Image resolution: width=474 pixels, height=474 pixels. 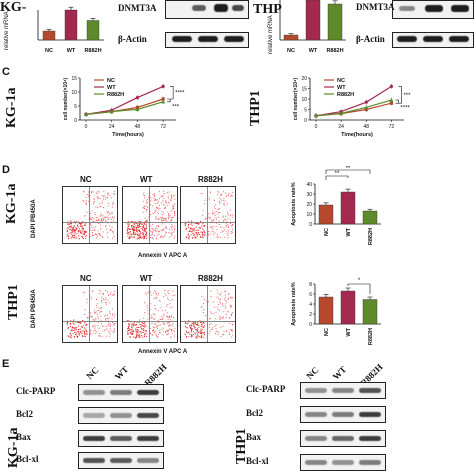 I want to click on bar-wt, so click(x=71, y=25).